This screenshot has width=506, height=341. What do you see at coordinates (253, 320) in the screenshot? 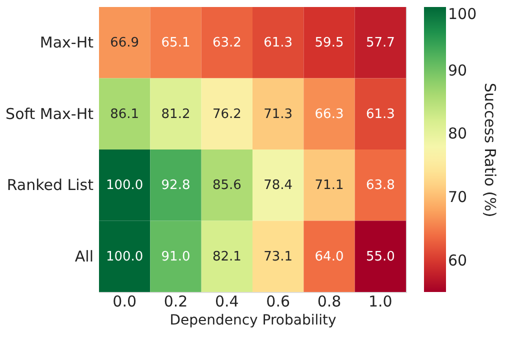
I see `x-axis-title: Dependency Probability` at bounding box center [253, 320].